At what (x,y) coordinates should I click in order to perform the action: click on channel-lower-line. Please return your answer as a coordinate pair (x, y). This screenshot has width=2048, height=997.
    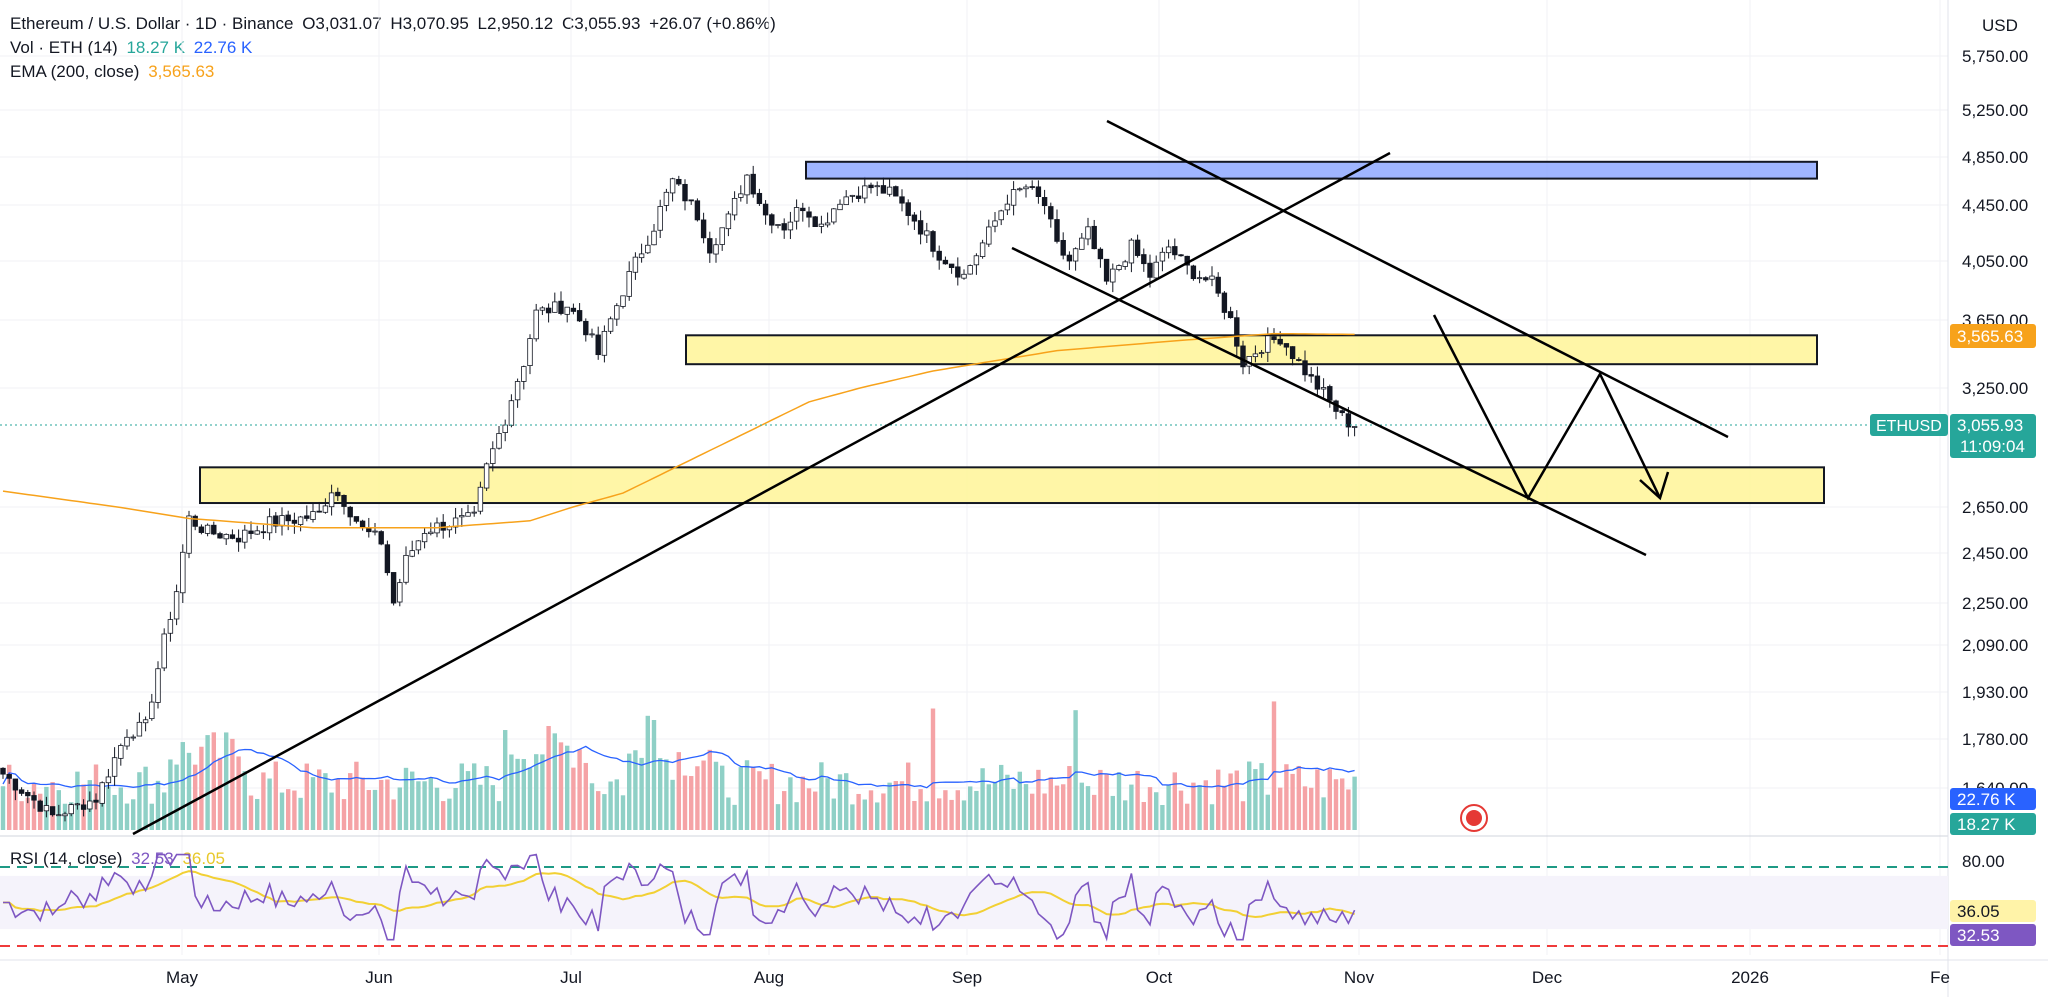
    Looking at the image, I should click on (1329, 401).